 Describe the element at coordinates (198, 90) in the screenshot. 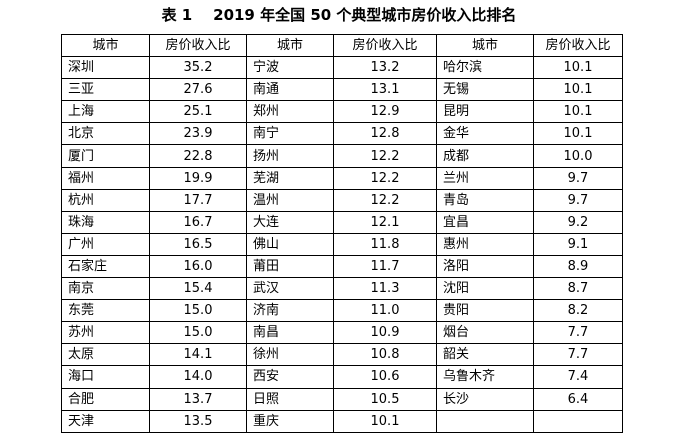

I see `ratio-cell: 27.6` at that location.